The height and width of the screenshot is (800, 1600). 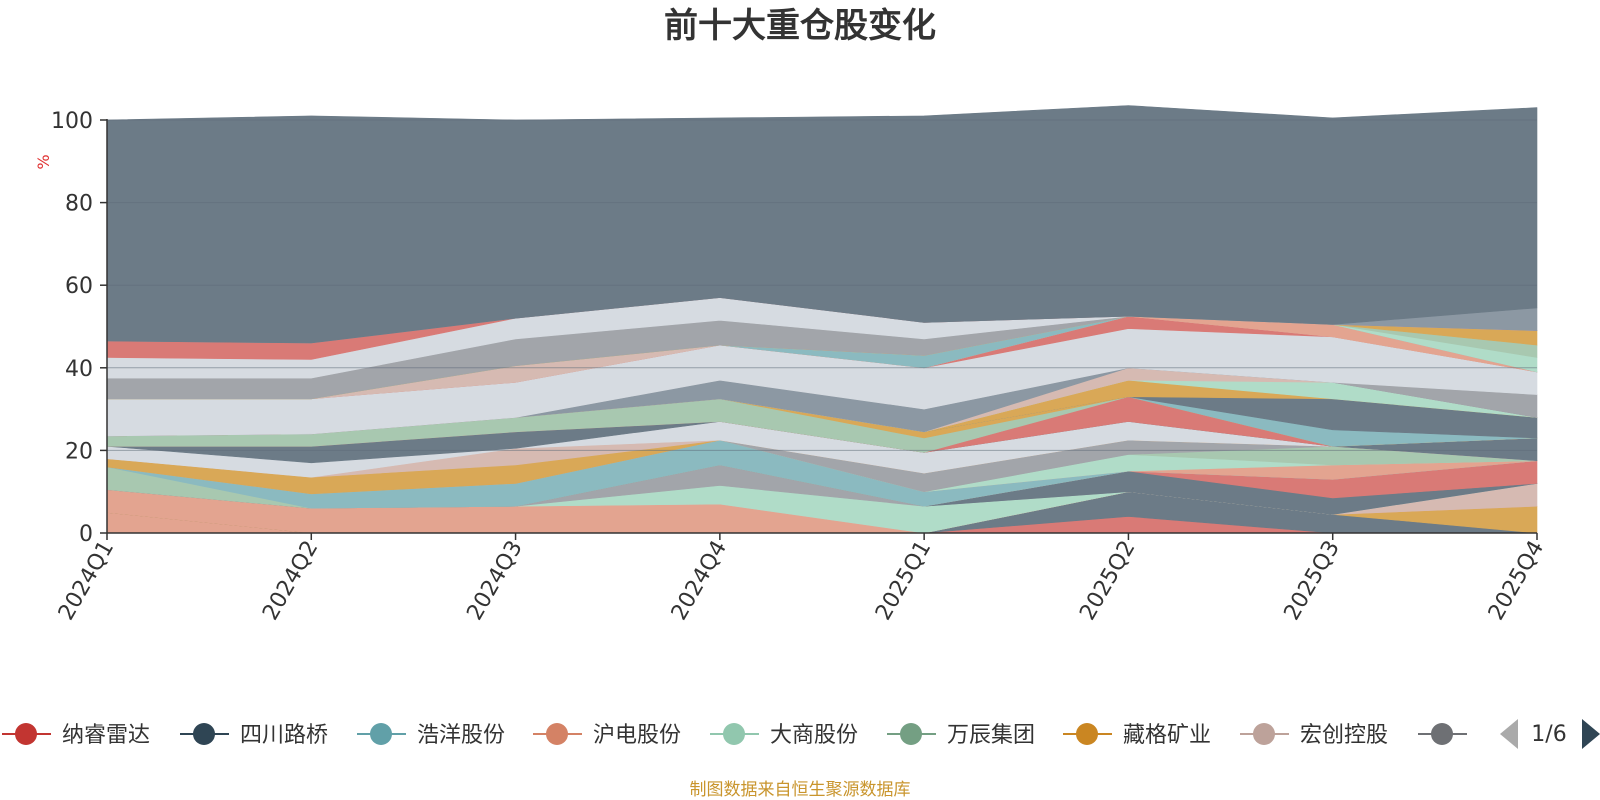 I want to click on x-tick-label: 2024Q3, so click(x=494, y=581).